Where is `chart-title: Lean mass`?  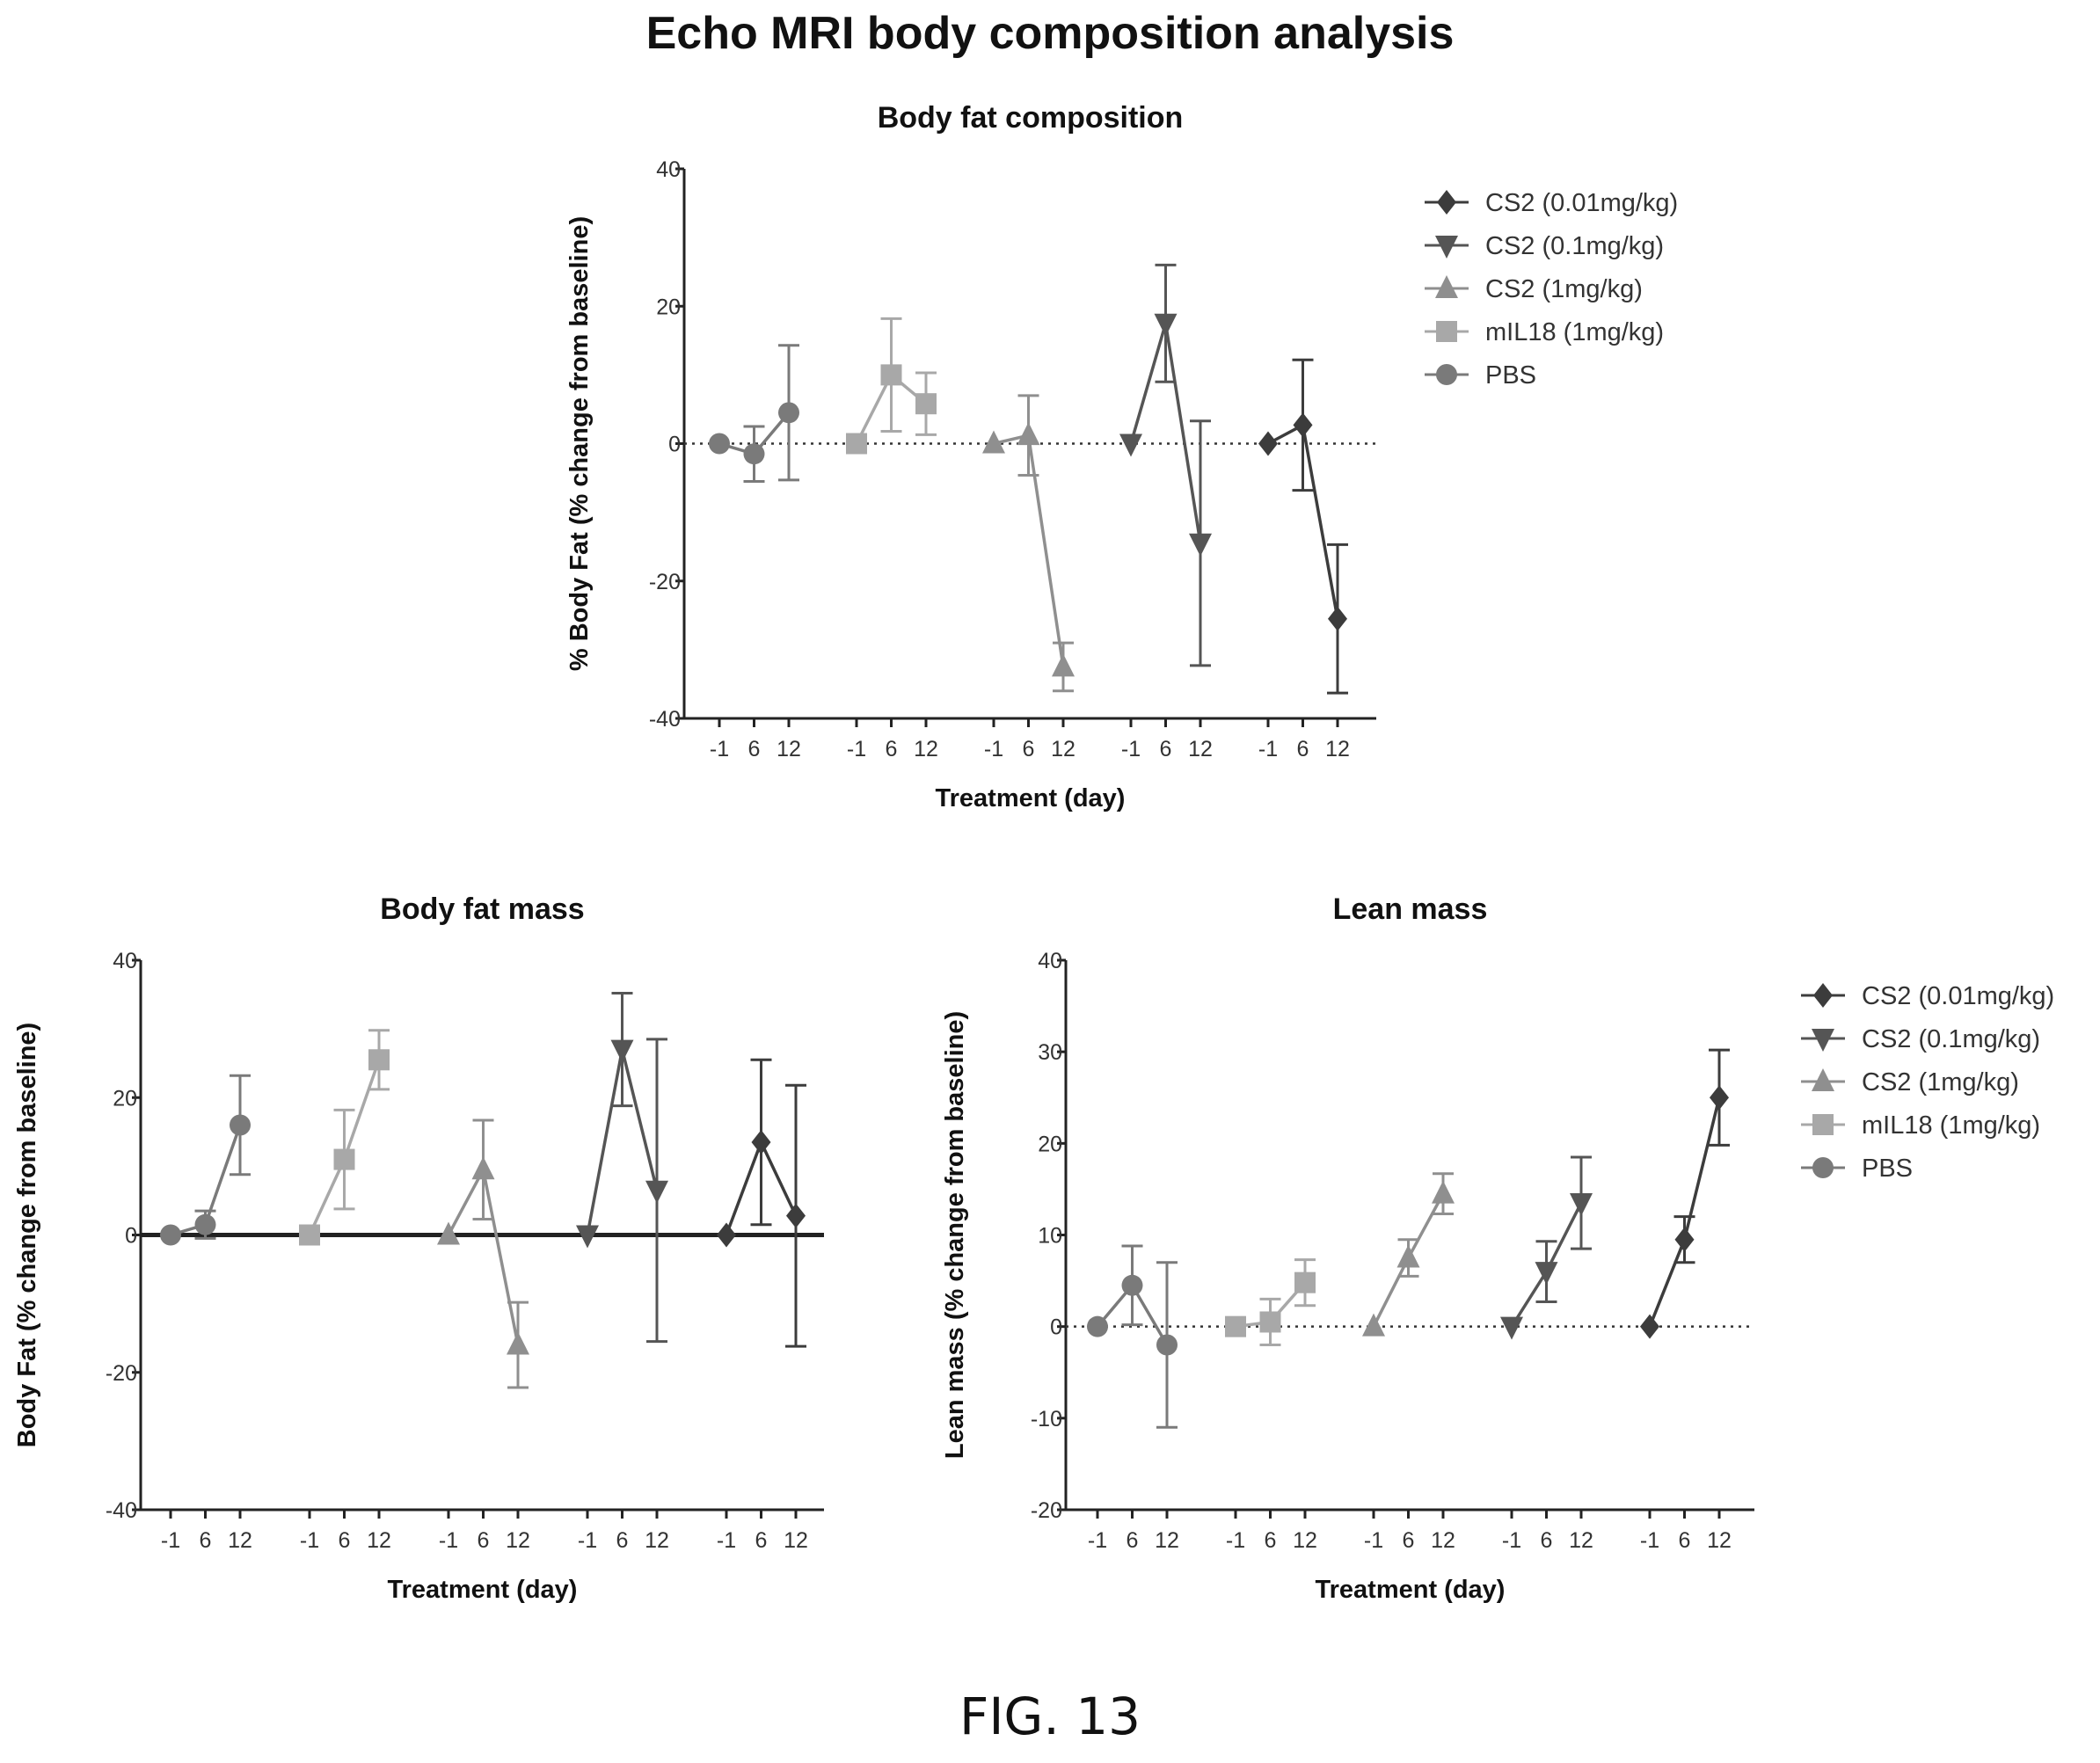 chart-title: Lean mass is located at coordinates (1410, 909).